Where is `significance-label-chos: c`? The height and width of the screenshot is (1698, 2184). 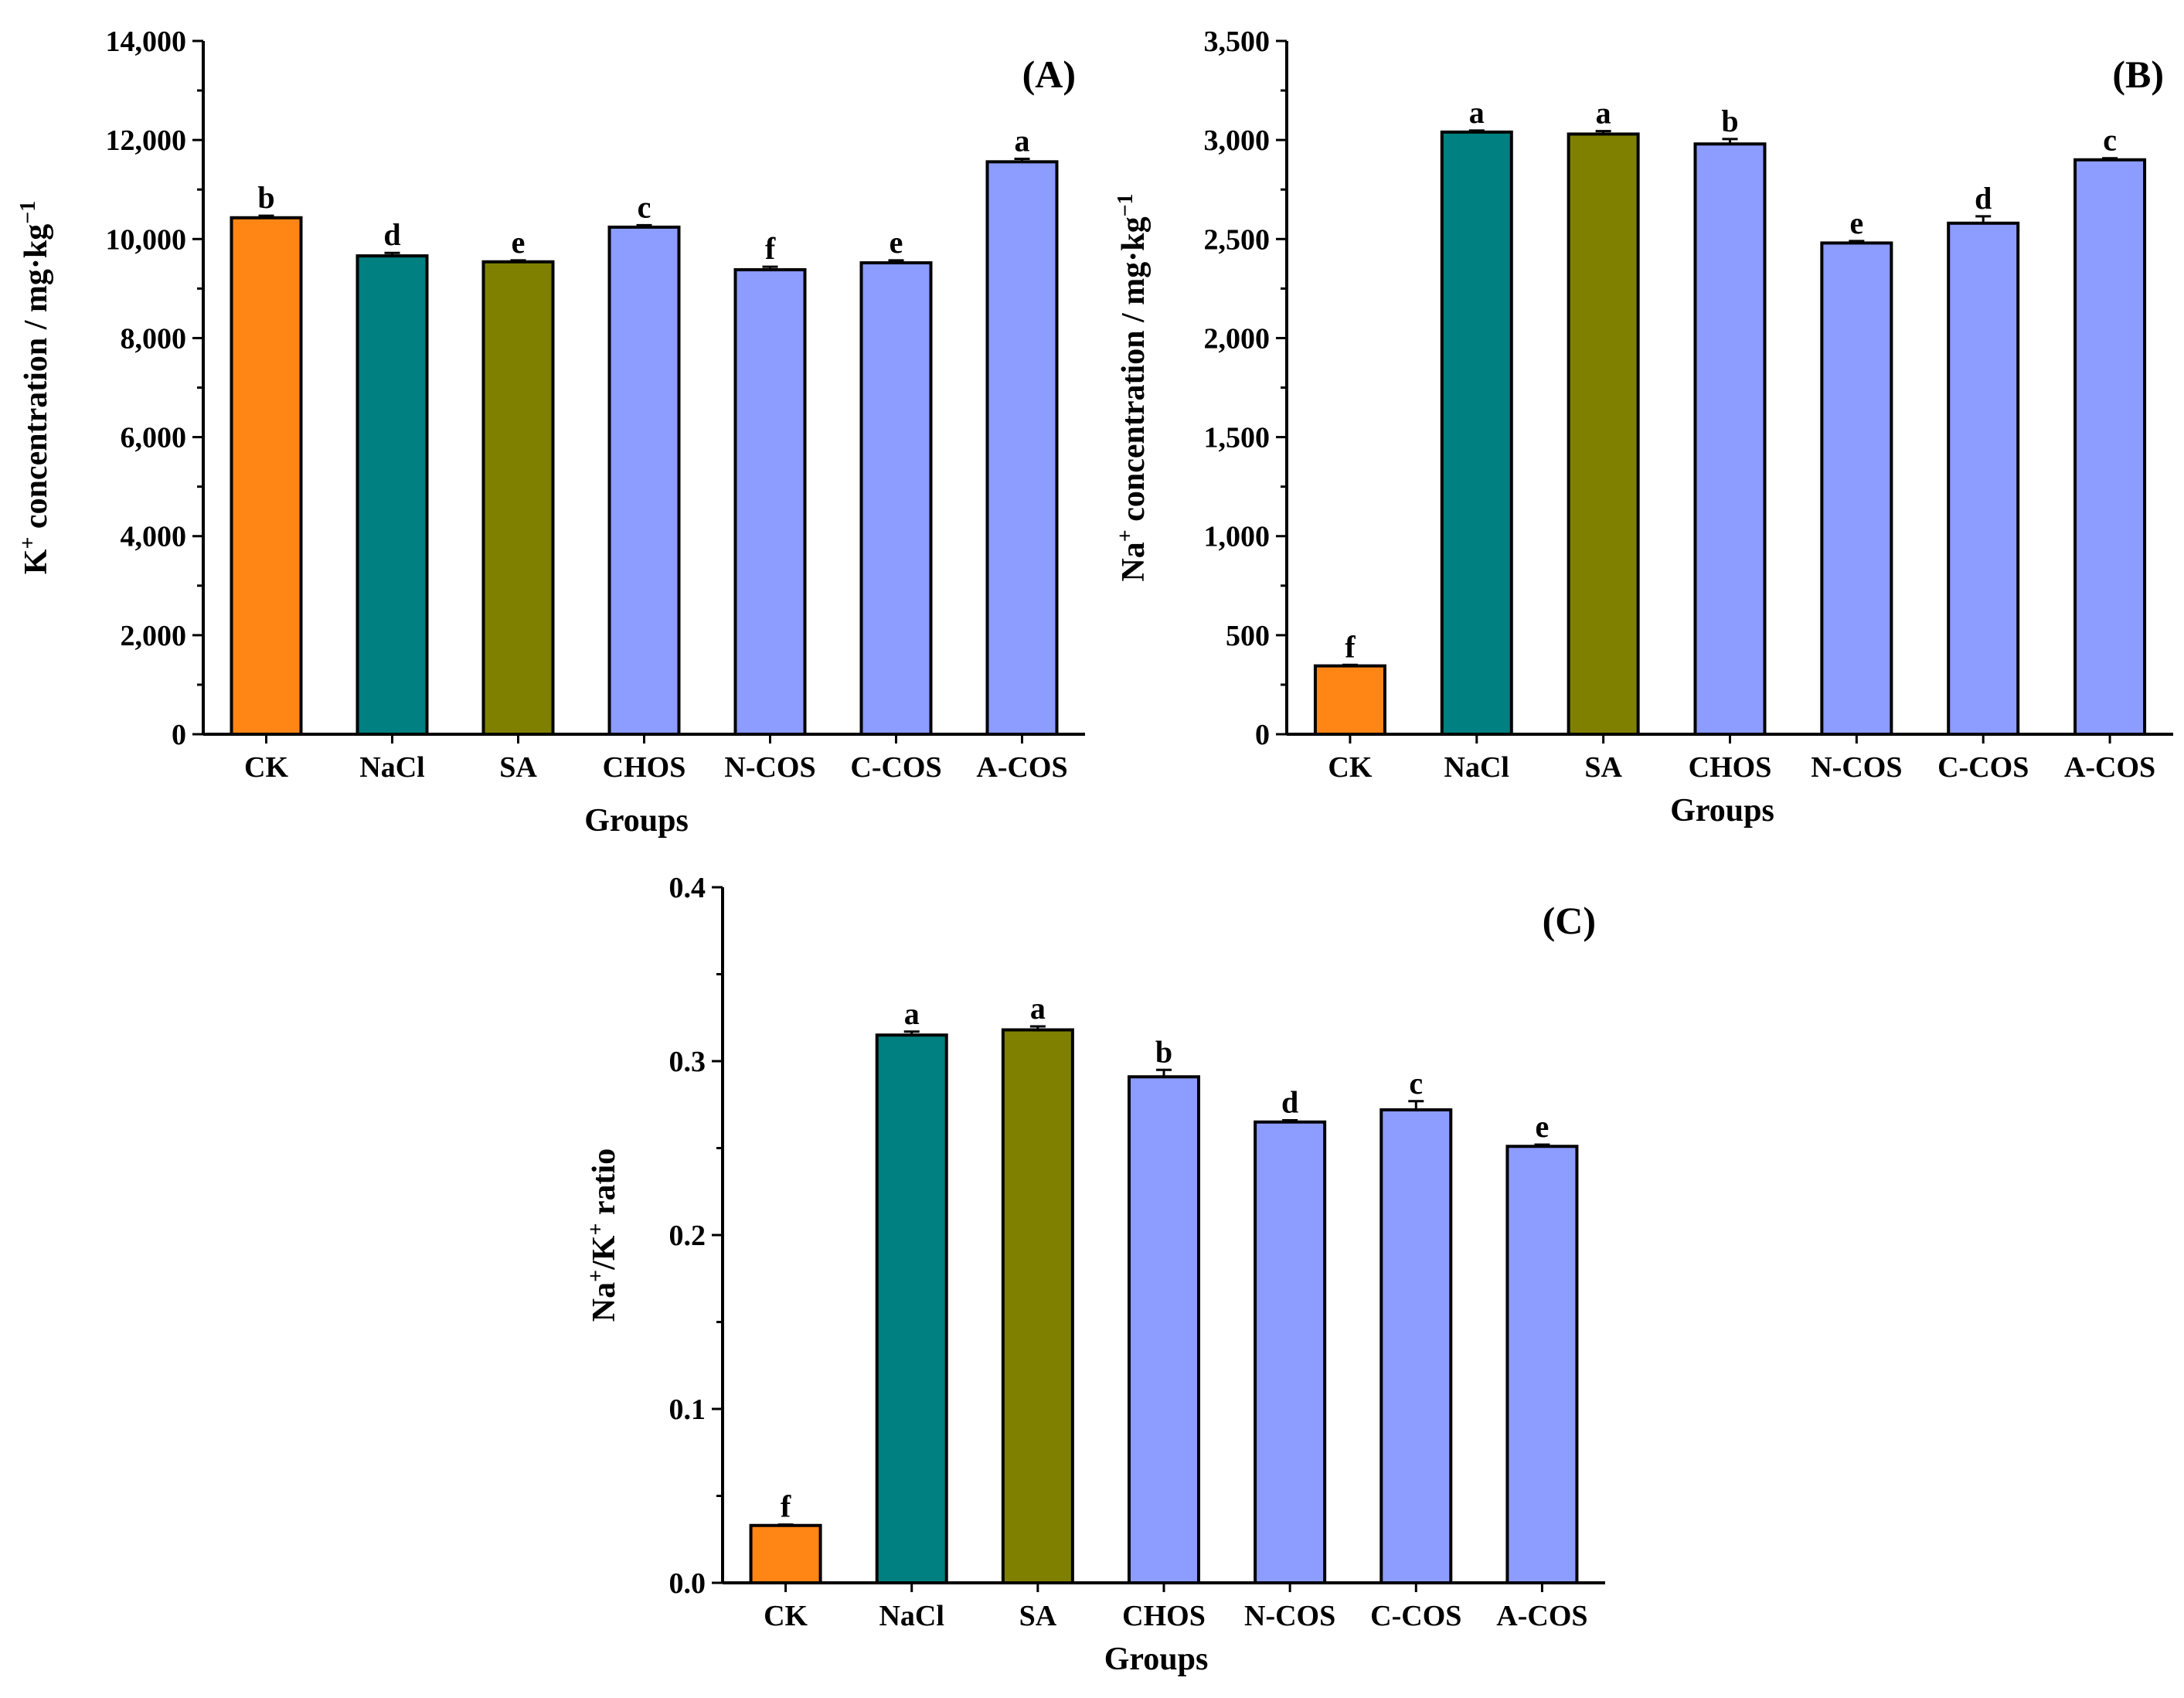 significance-label-chos: c is located at coordinates (645, 206).